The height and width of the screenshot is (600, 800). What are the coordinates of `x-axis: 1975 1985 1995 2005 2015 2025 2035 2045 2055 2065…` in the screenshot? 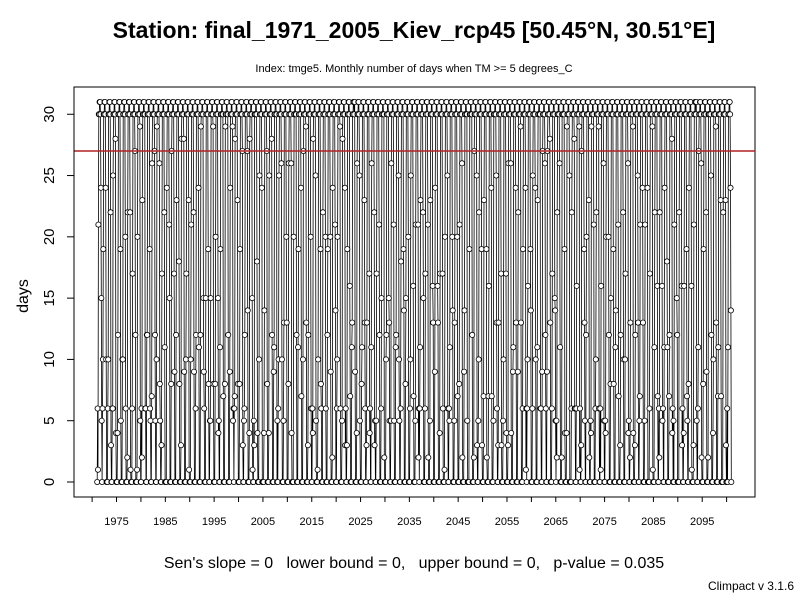 It's located at (409, 512).